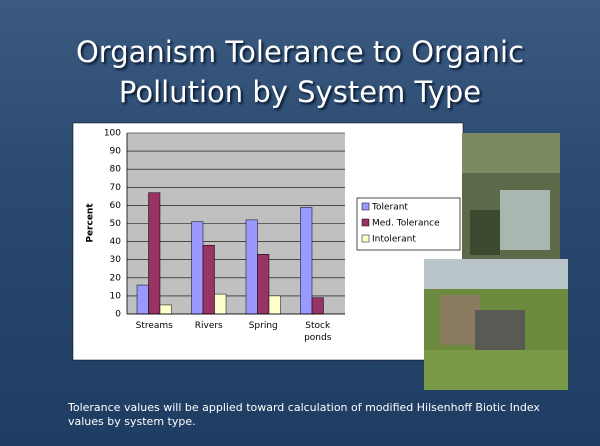  Describe the element at coordinates (394, 240) in the screenshot. I see `legend-label: Intolerant` at that location.